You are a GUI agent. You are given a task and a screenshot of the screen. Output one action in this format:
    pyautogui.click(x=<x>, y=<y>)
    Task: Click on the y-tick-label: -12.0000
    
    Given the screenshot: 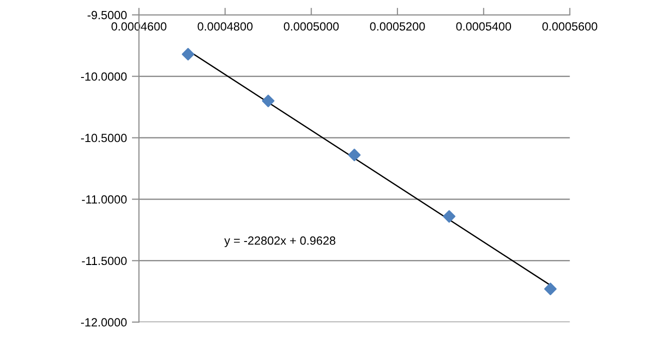 What is the action you would take?
    pyautogui.click(x=104, y=322)
    